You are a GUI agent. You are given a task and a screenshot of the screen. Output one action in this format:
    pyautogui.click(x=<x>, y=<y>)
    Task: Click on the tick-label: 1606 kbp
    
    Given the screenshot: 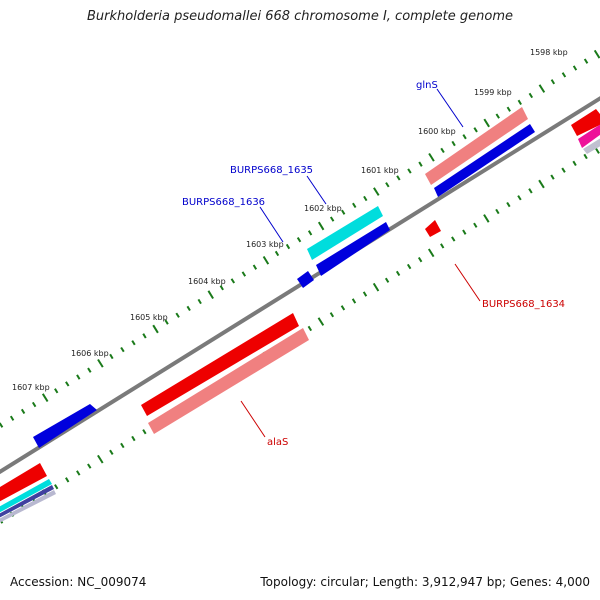 What is the action you would take?
    pyautogui.click(x=90, y=353)
    